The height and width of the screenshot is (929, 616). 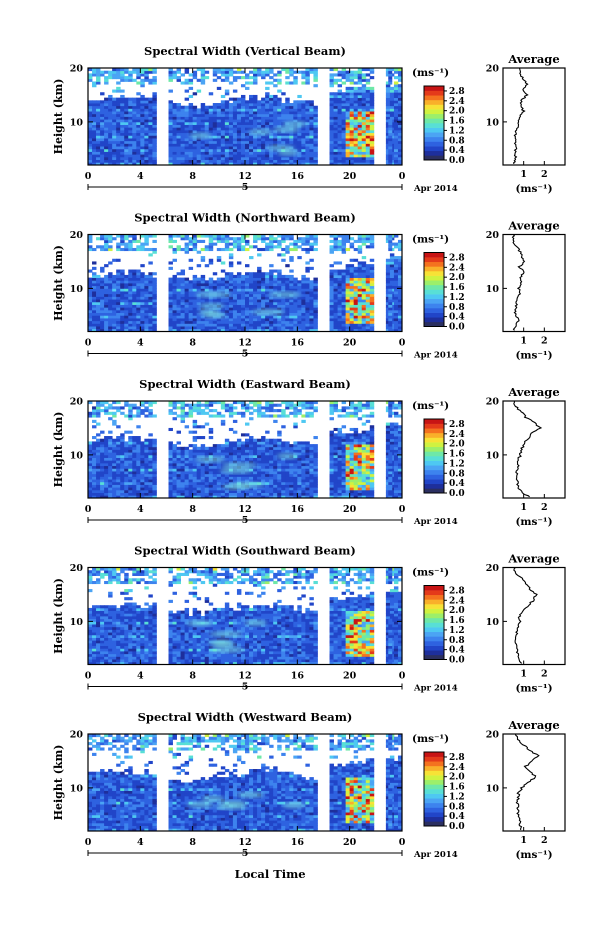 What do you see at coordinates (390, 239) in the screenshot?
I see `heatmap-strip` at bounding box center [390, 239].